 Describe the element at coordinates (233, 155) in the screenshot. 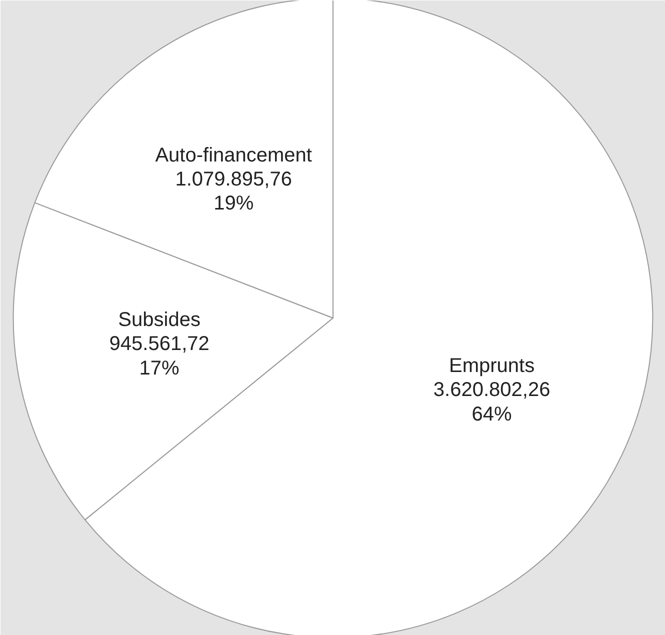

I see `slice-label: Auto-financement` at that location.